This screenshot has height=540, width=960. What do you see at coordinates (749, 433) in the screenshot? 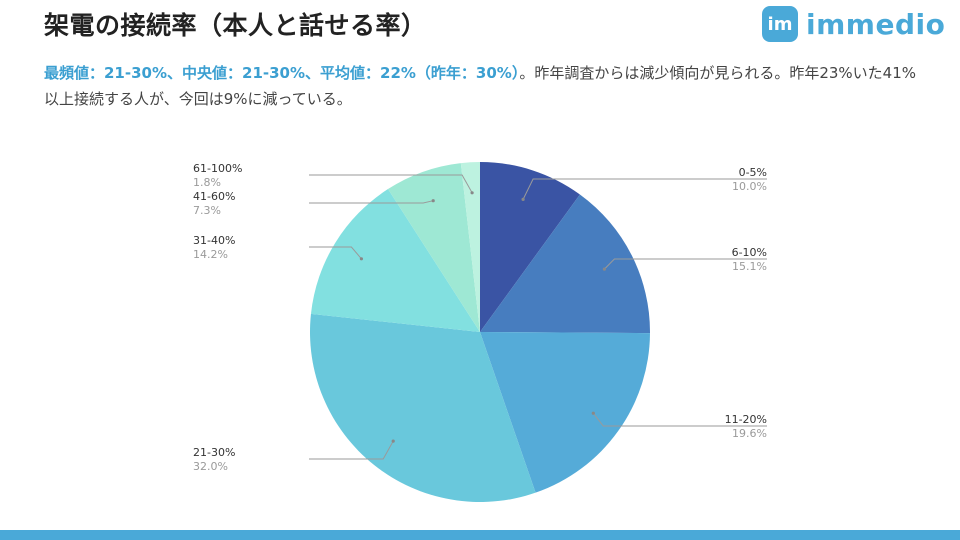
I see `slice-value-11-20: 19.6%` at bounding box center [749, 433].